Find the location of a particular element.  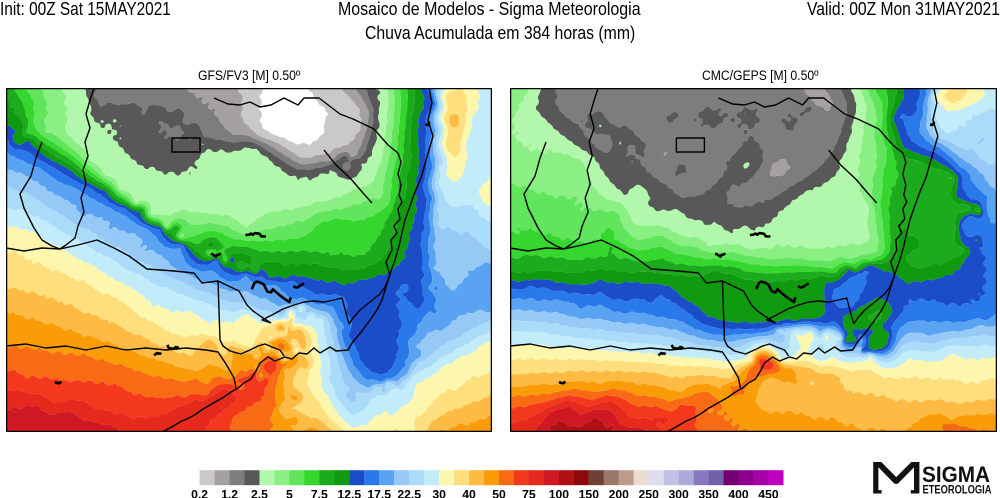

svg-text: 17.5 is located at coordinates (379, 493).